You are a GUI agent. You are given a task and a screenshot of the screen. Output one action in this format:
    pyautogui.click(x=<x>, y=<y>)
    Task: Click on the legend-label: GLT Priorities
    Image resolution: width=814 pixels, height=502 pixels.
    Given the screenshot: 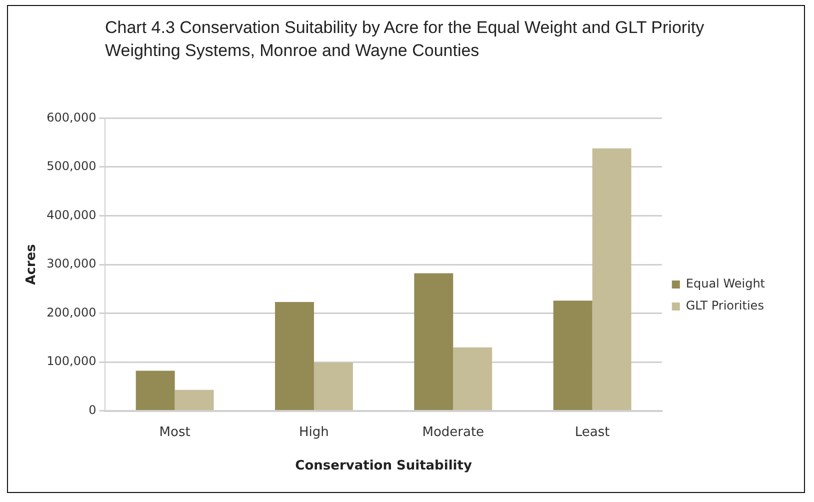 What is the action you would take?
    pyautogui.click(x=725, y=305)
    